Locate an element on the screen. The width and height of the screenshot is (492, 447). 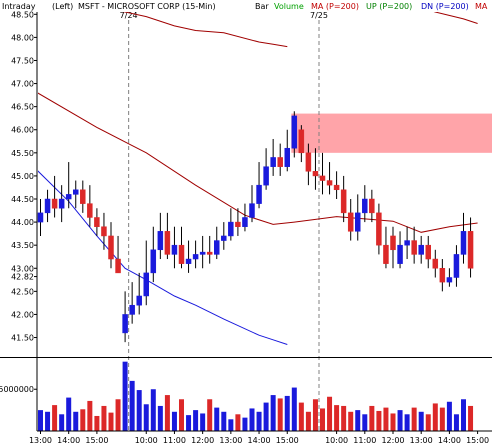
resistance-band is located at coordinates (391, 133).